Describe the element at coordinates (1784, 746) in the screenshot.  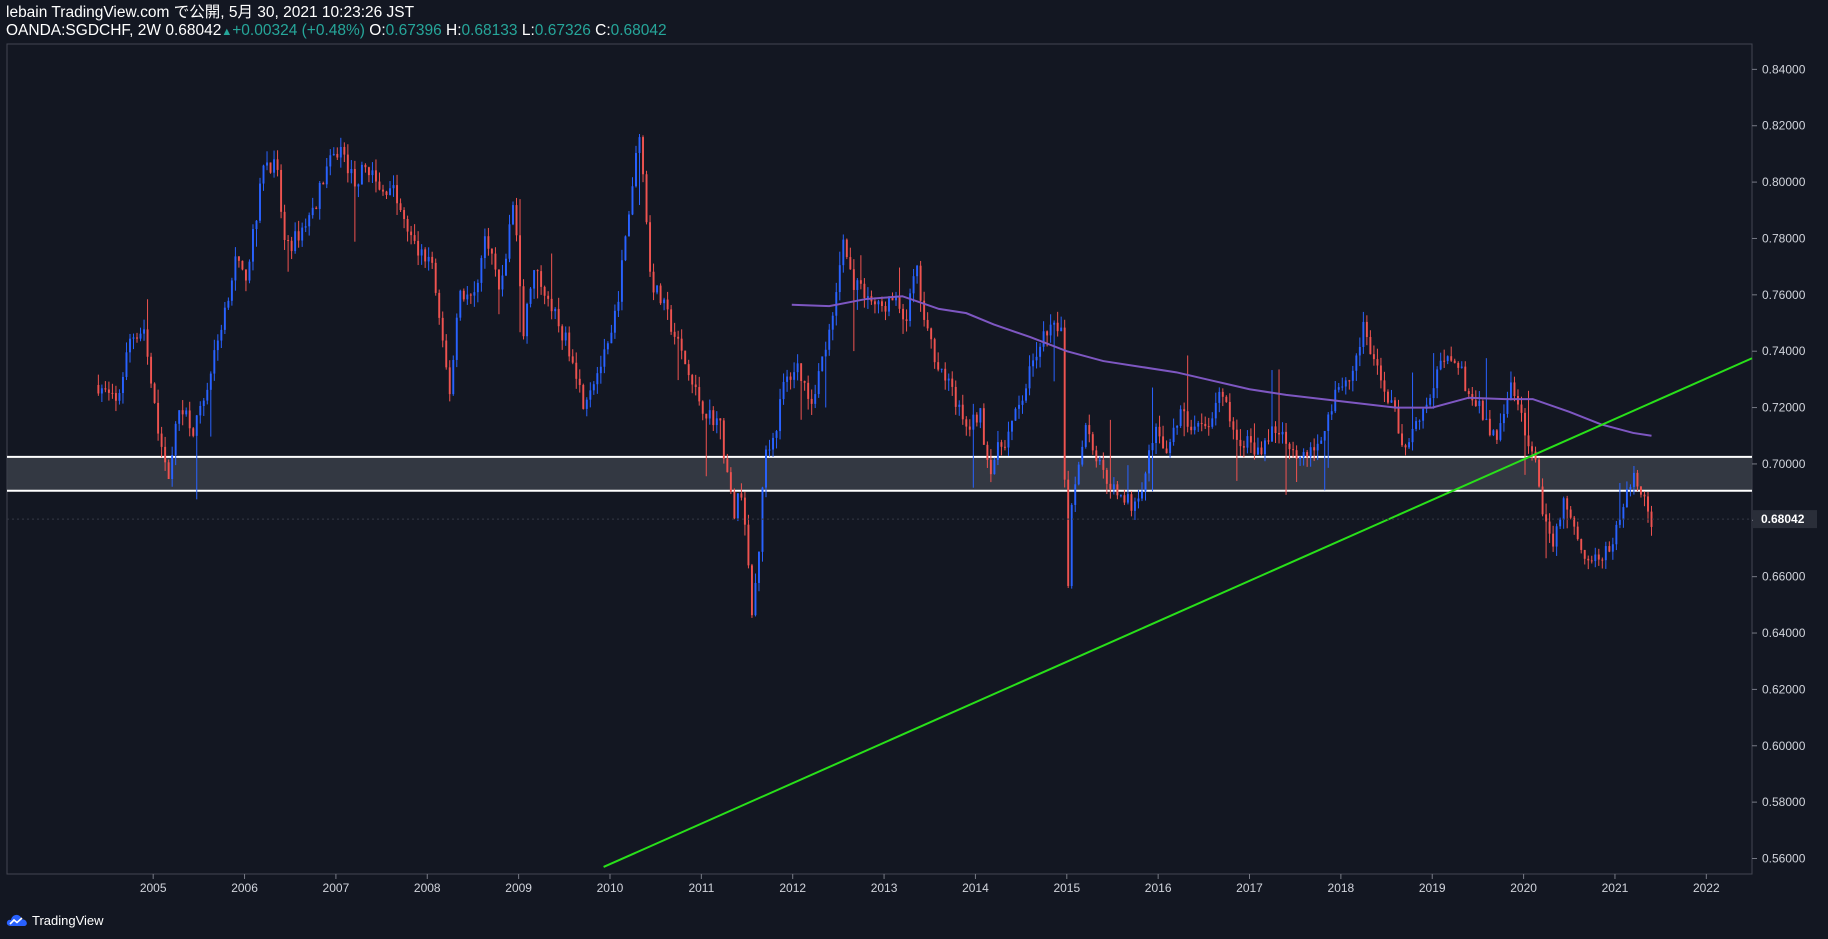
I see `y-tick-label: 0.60000` at that location.